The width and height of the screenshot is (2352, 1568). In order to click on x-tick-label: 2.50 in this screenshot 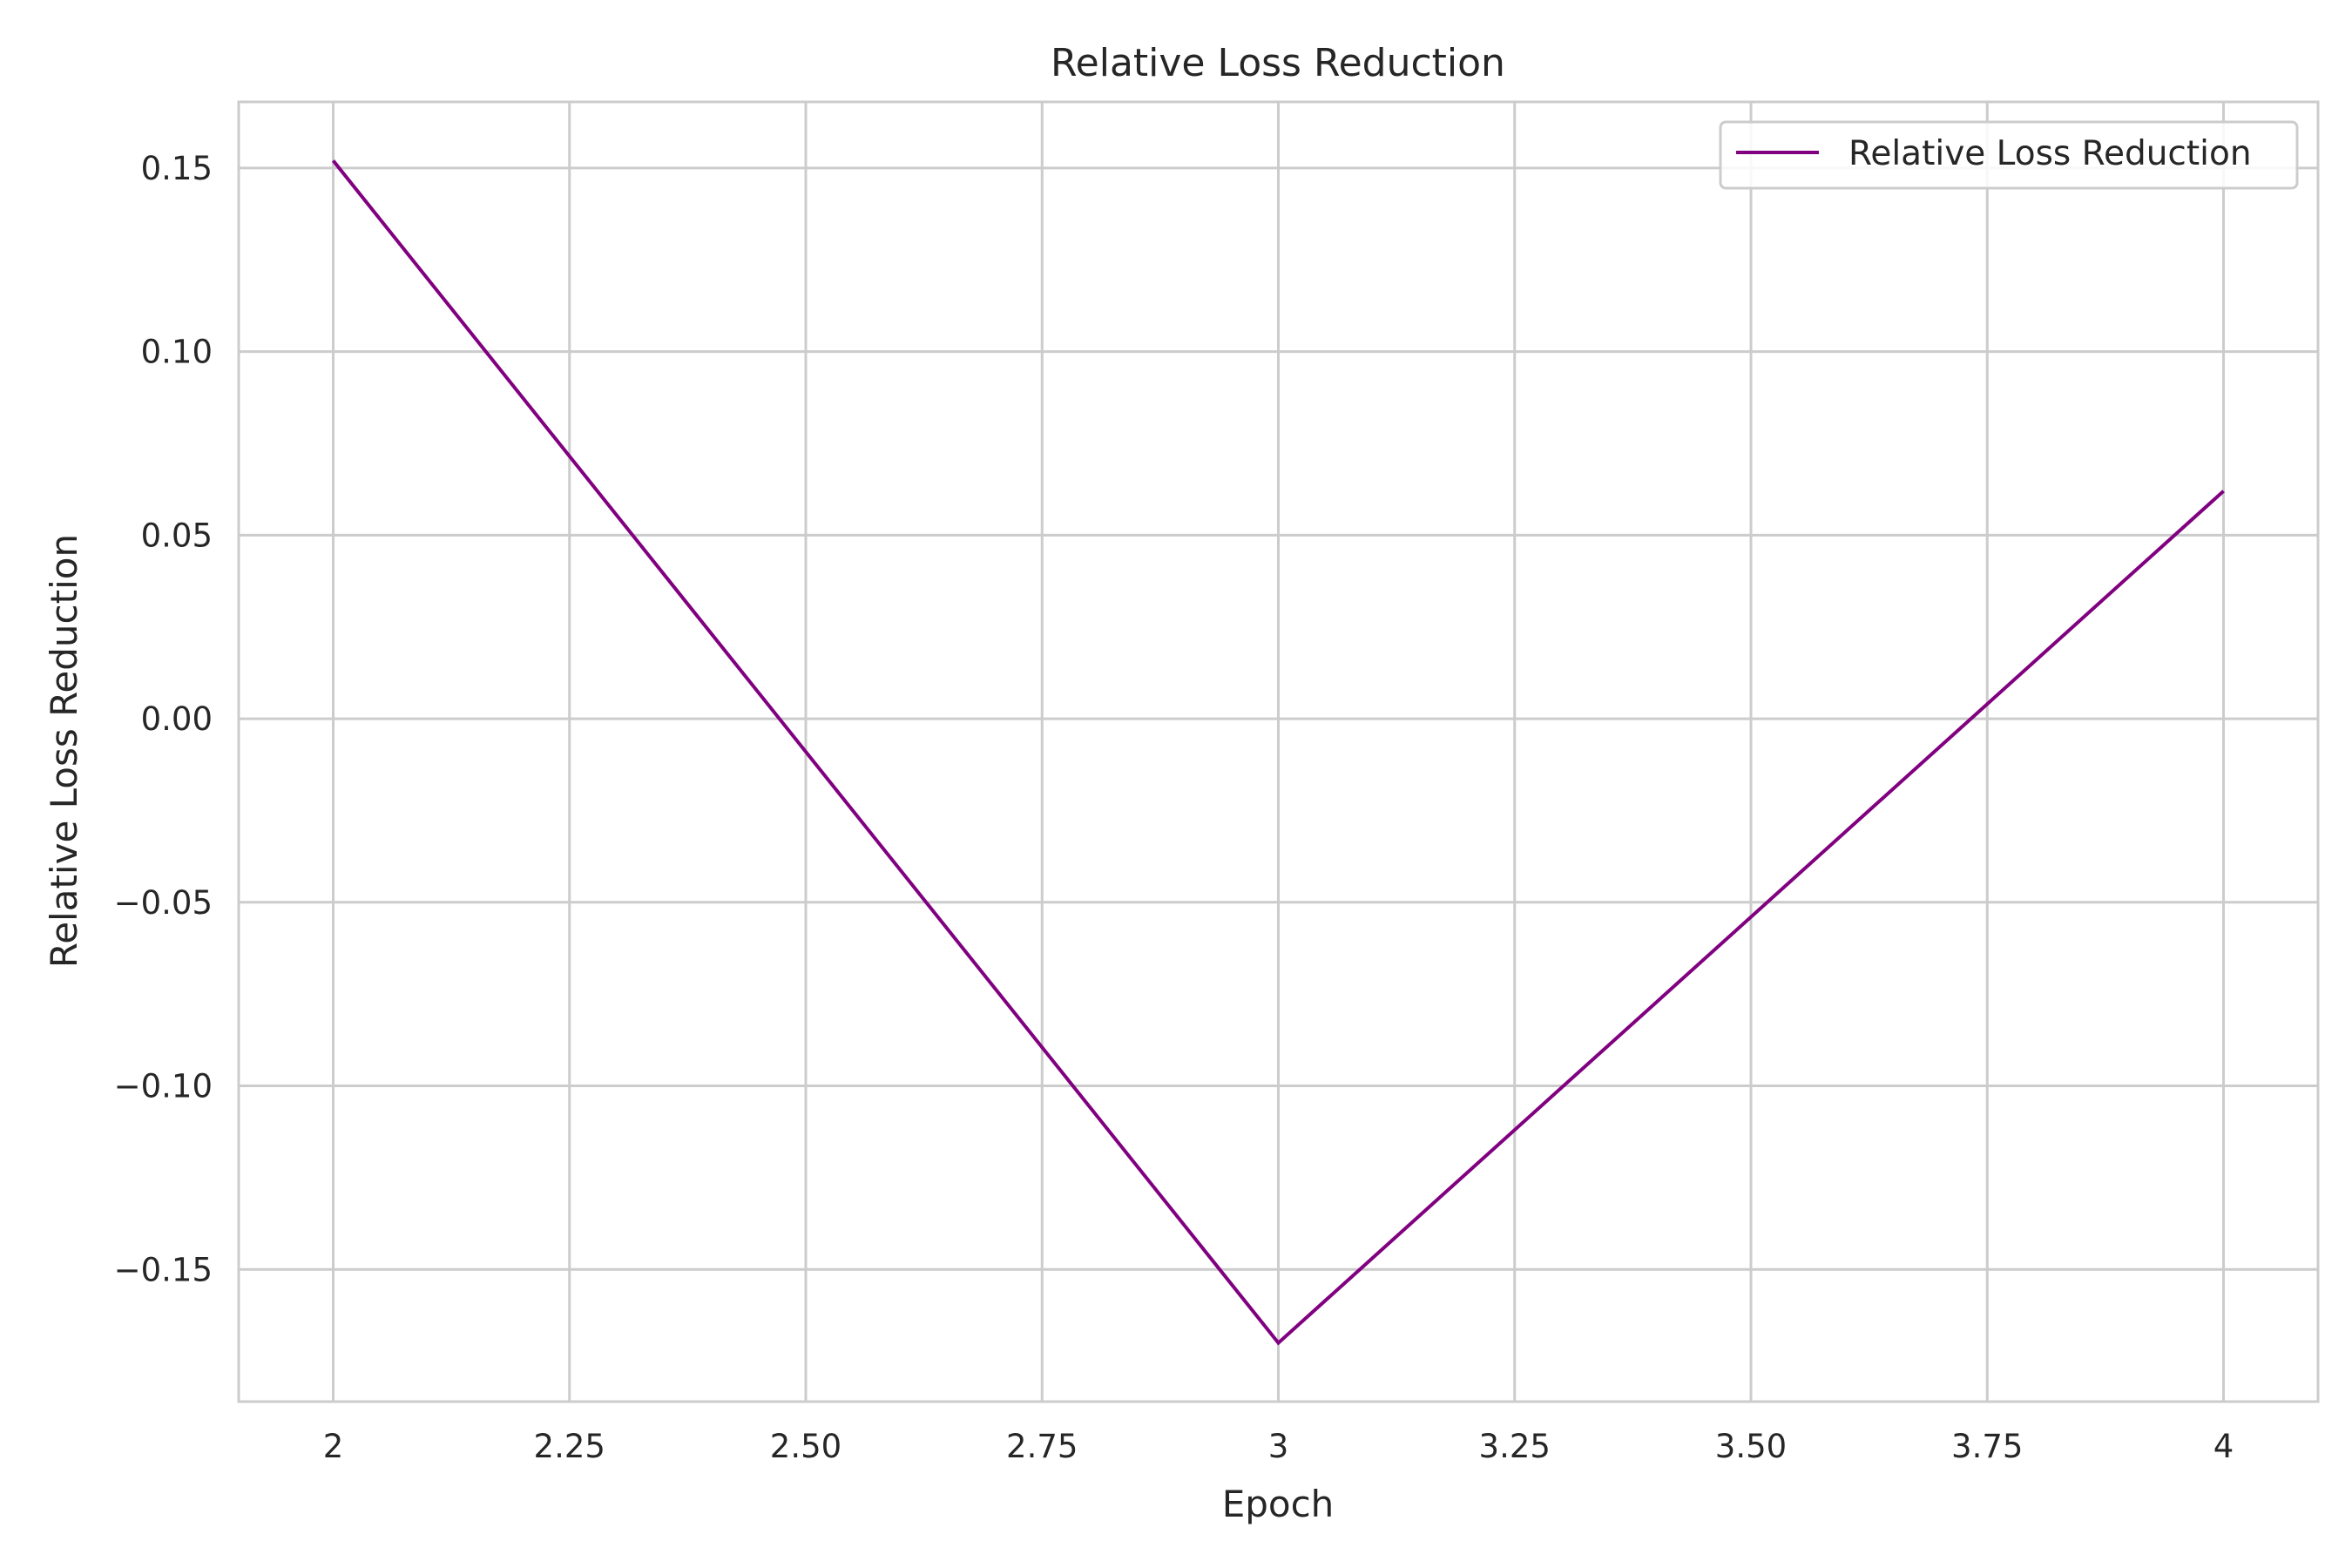, I will do `click(805, 1447)`.